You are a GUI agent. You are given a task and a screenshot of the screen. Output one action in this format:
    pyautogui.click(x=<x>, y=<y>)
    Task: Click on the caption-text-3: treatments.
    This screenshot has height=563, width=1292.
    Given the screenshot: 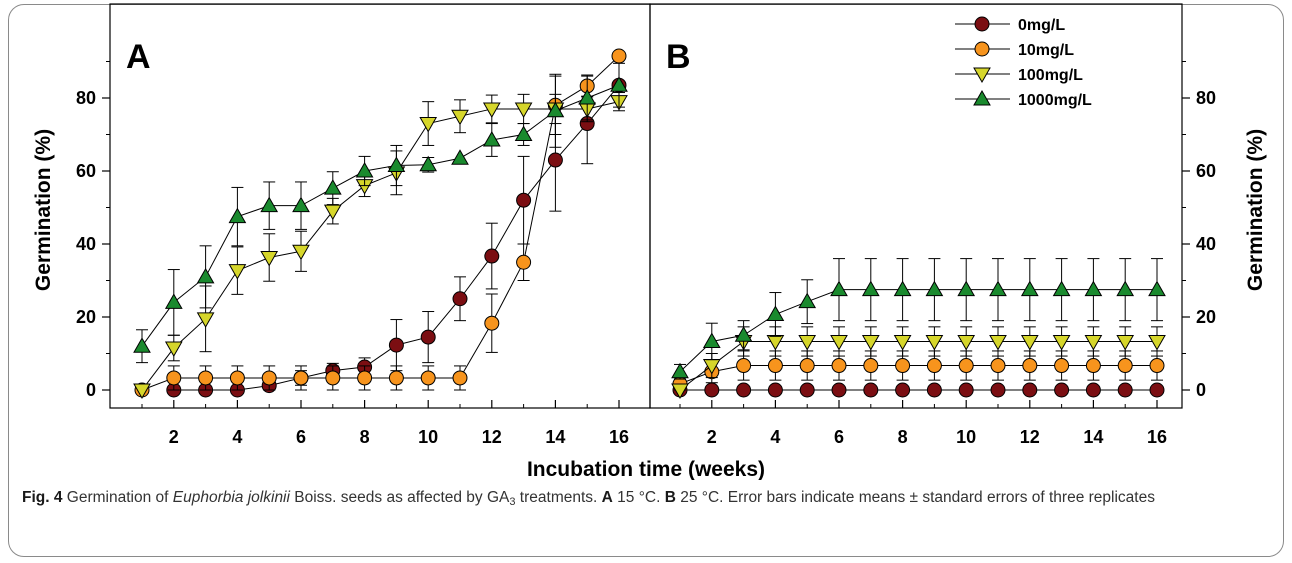 What is the action you would take?
    pyautogui.click(x=558, y=497)
    